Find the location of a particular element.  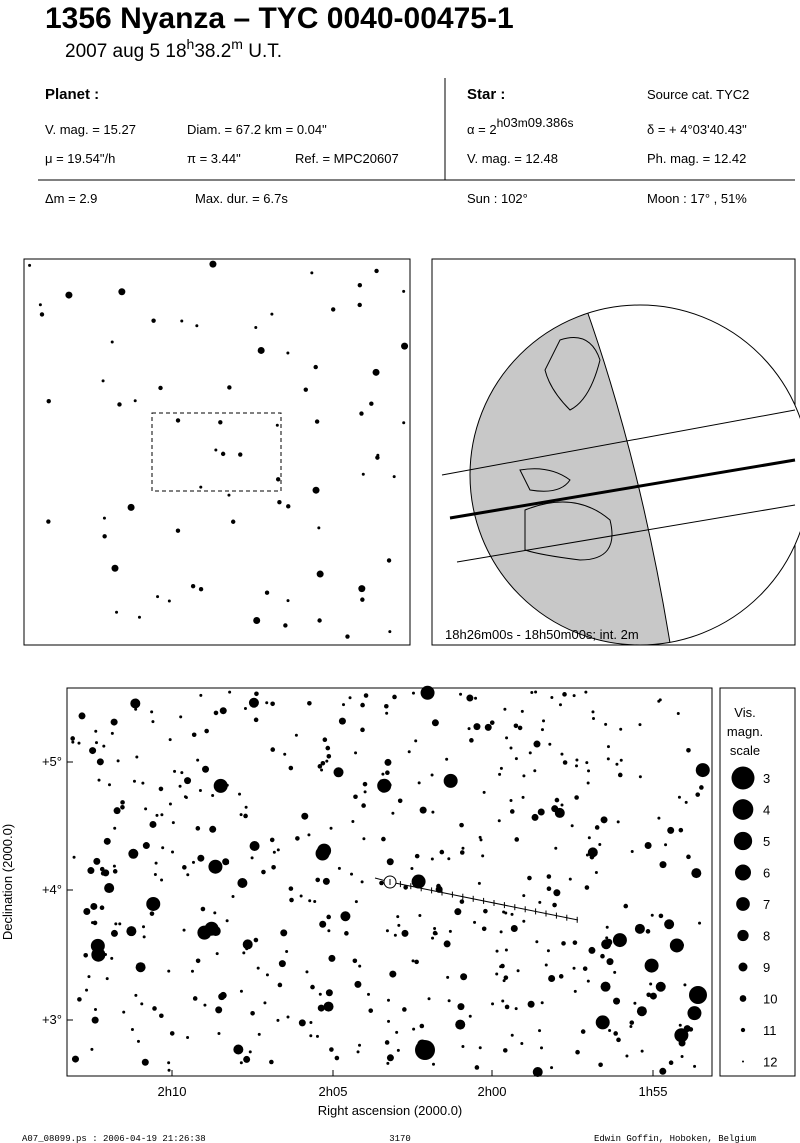

scale-label: 4 is located at coordinates (766, 810).